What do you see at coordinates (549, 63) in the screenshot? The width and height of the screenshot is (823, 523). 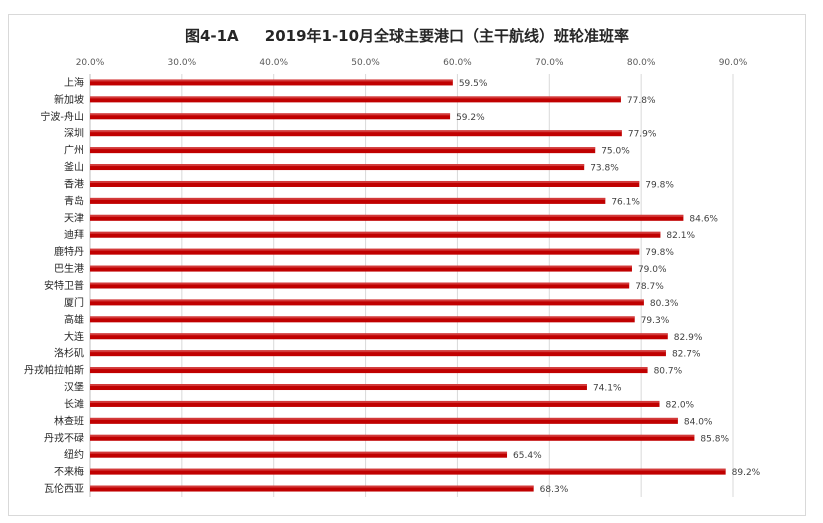 I see `x-tick-label: 70.0%` at bounding box center [549, 63].